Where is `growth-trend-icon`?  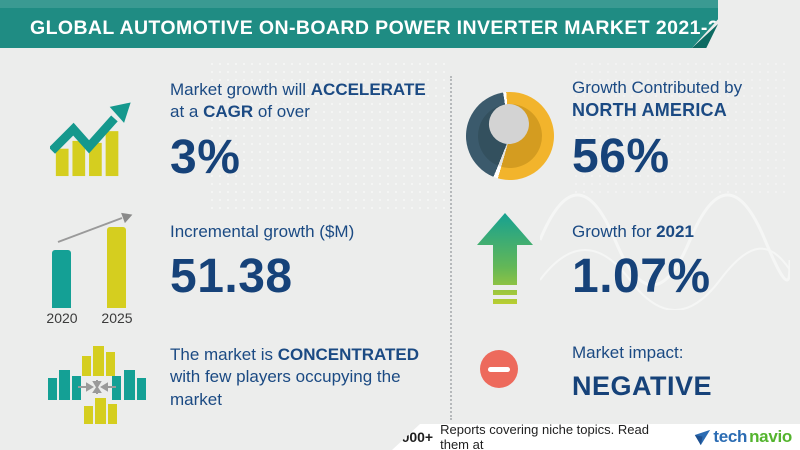 growth-trend-icon is located at coordinates (90, 139).